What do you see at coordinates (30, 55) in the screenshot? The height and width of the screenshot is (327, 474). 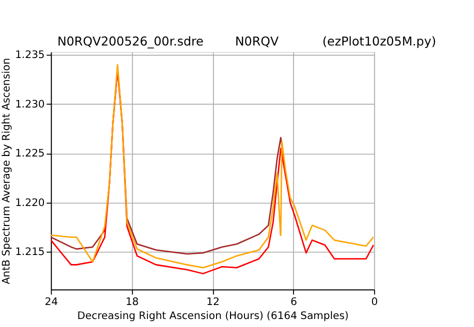 I see `y-tick-label: 1.235` at bounding box center [30, 55].